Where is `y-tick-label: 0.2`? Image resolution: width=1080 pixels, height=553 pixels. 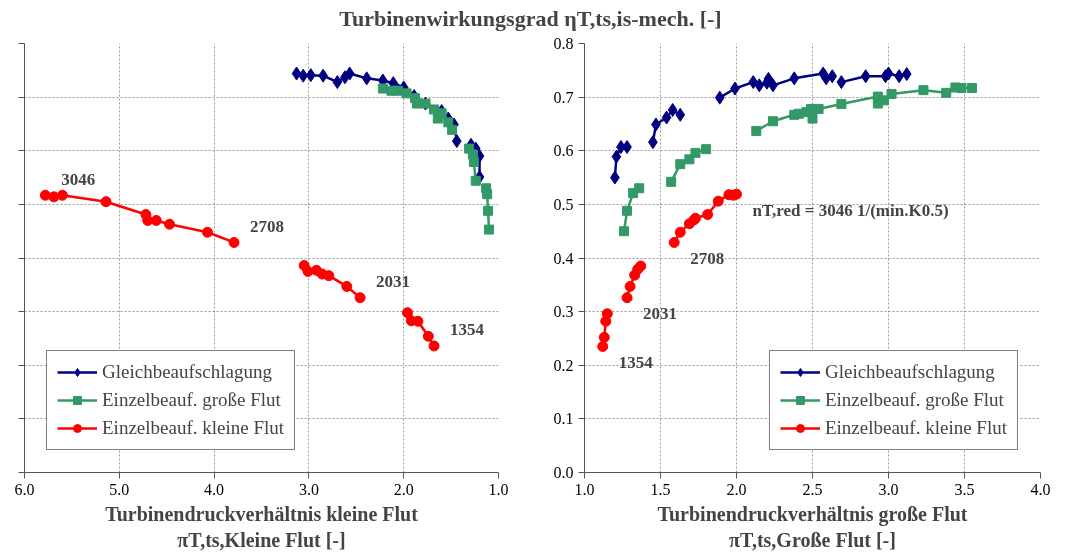
y-tick-label: 0.2 is located at coordinates (563, 365).